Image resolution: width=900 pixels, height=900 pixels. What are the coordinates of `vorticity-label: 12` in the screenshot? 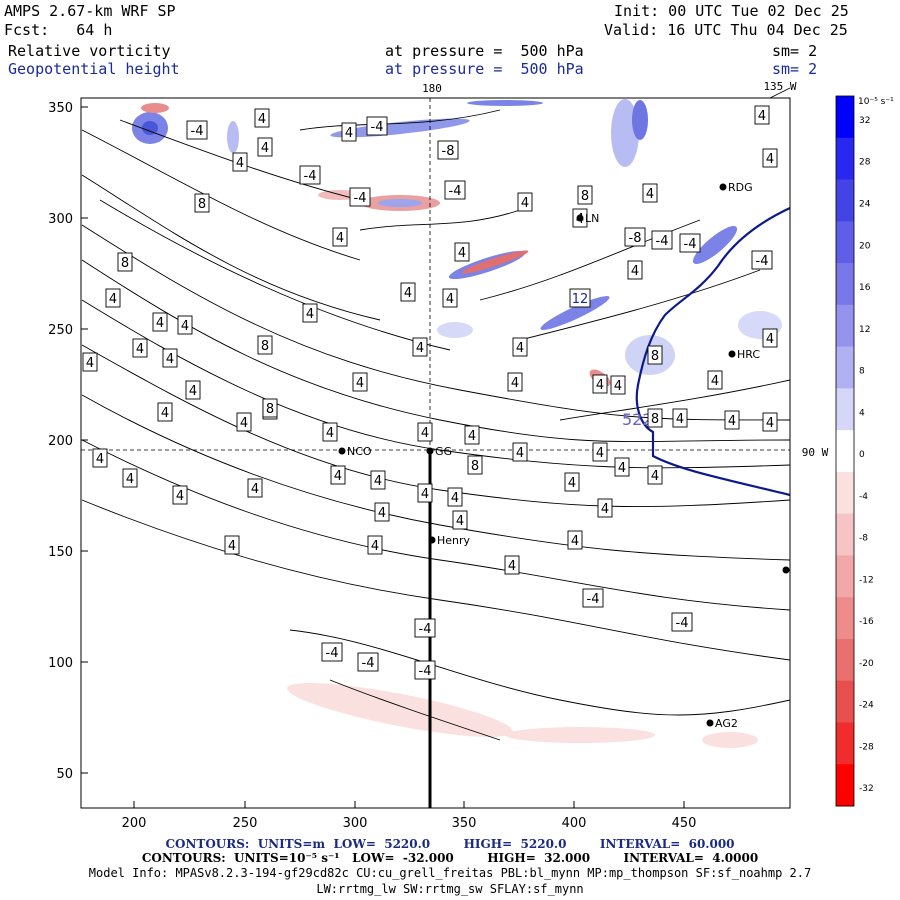 It's located at (580, 298).